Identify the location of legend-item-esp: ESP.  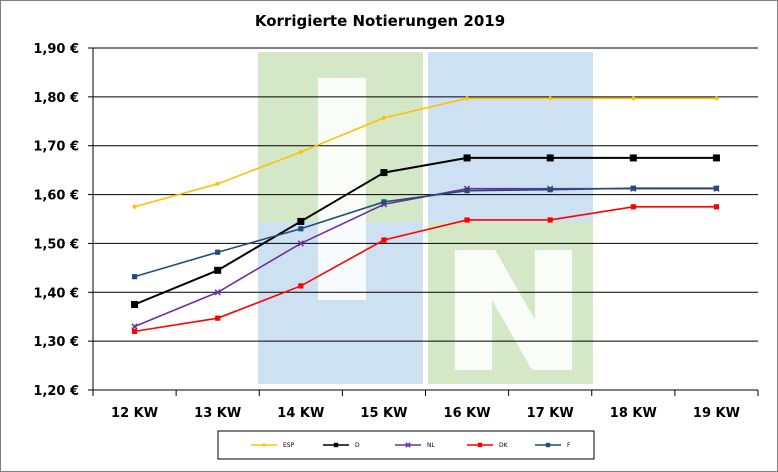
(273, 445).